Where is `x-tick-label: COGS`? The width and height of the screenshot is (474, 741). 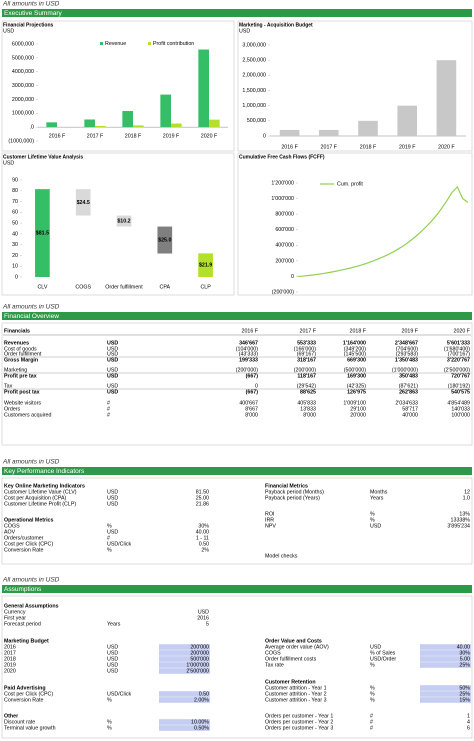
x-tick-label: COGS is located at coordinates (83, 287).